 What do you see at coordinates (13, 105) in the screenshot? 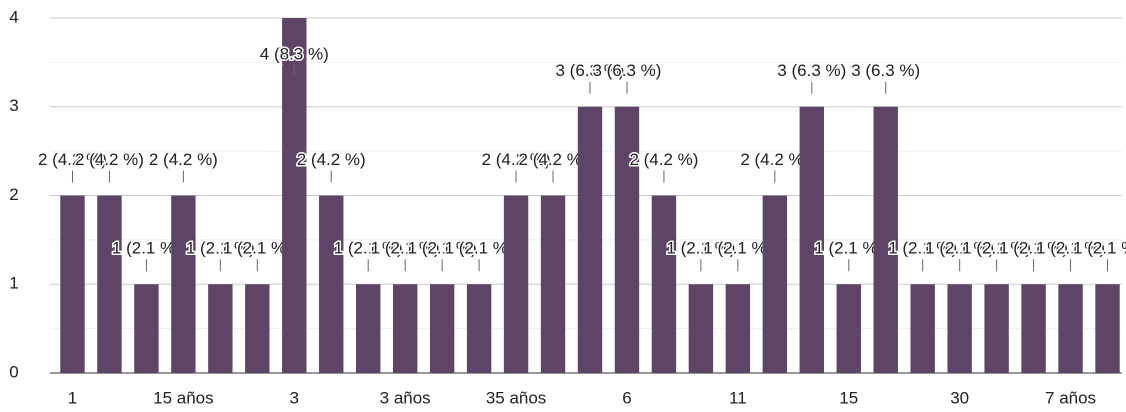
I see `y-tick-label: 3` at bounding box center [13, 105].